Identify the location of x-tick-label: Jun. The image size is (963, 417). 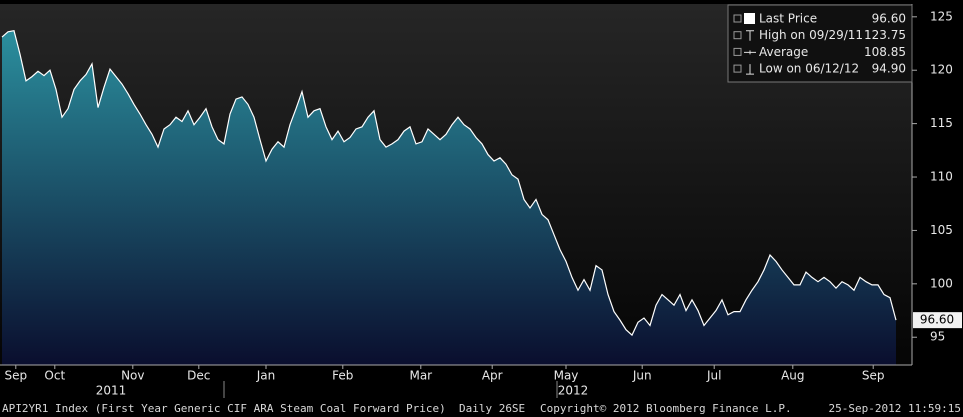
(642, 376).